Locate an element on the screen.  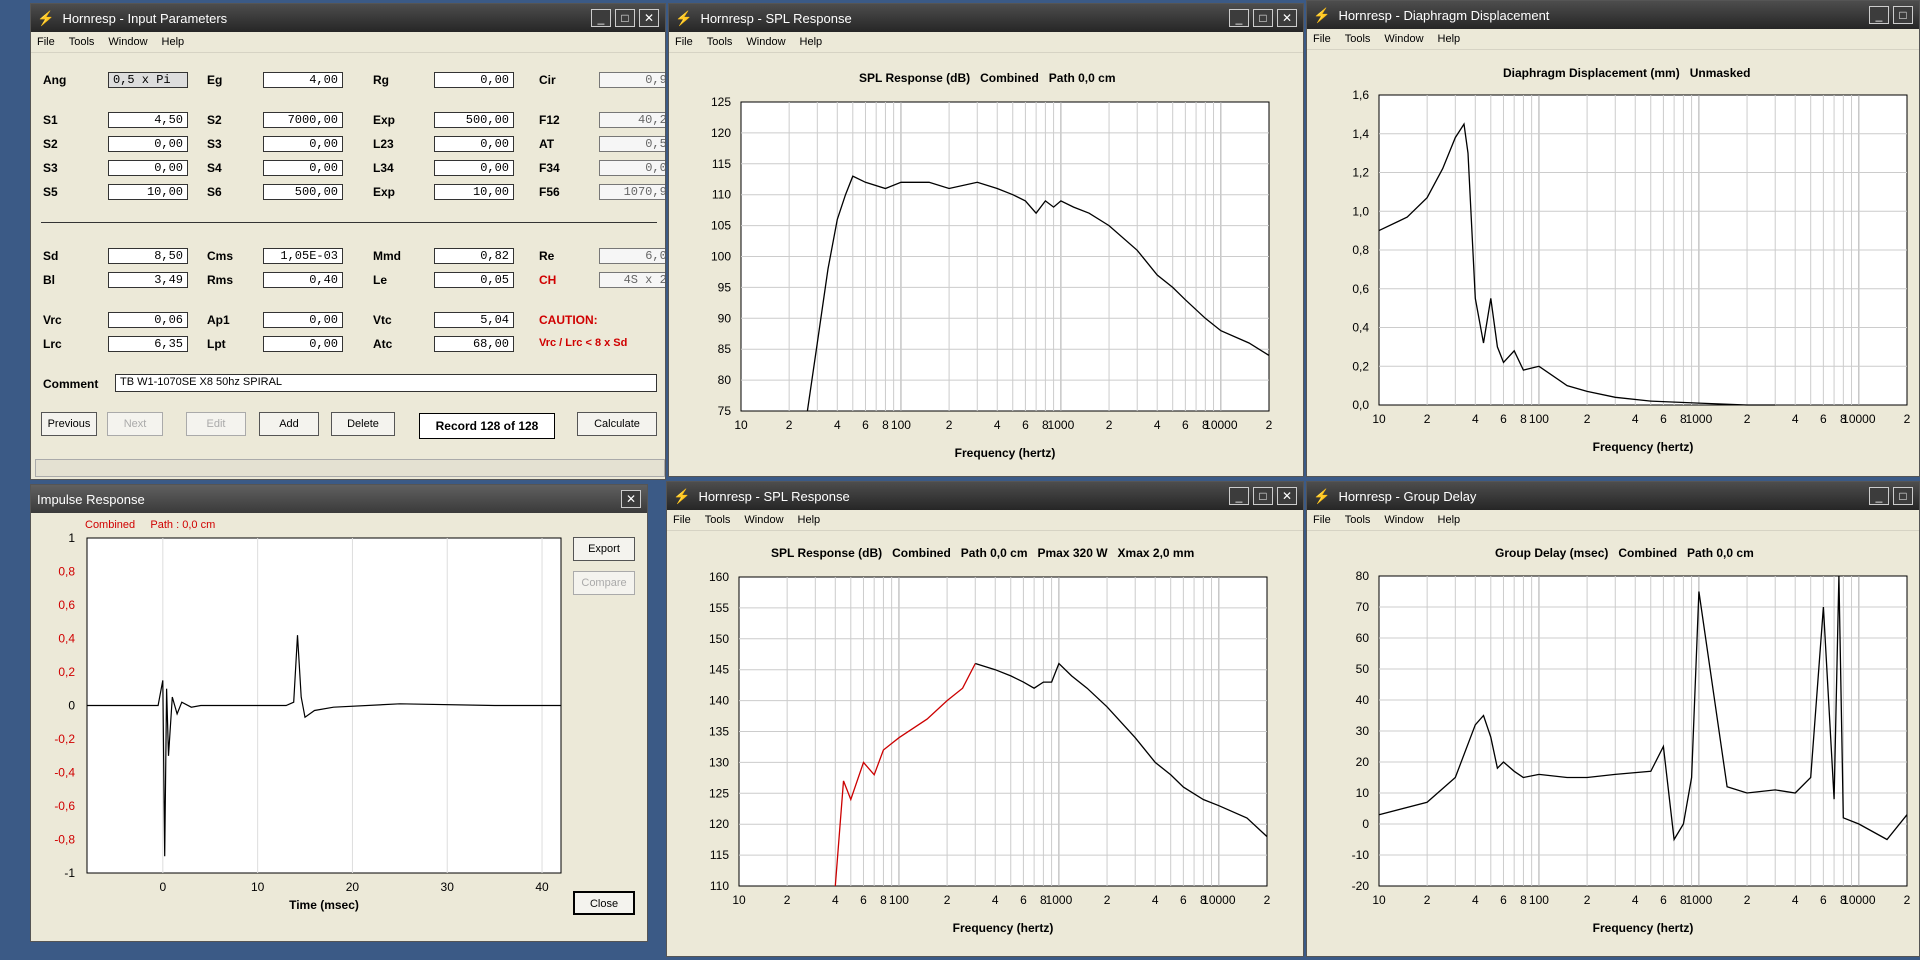
y-tick-label: -20 is located at coordinates (1361, 886).